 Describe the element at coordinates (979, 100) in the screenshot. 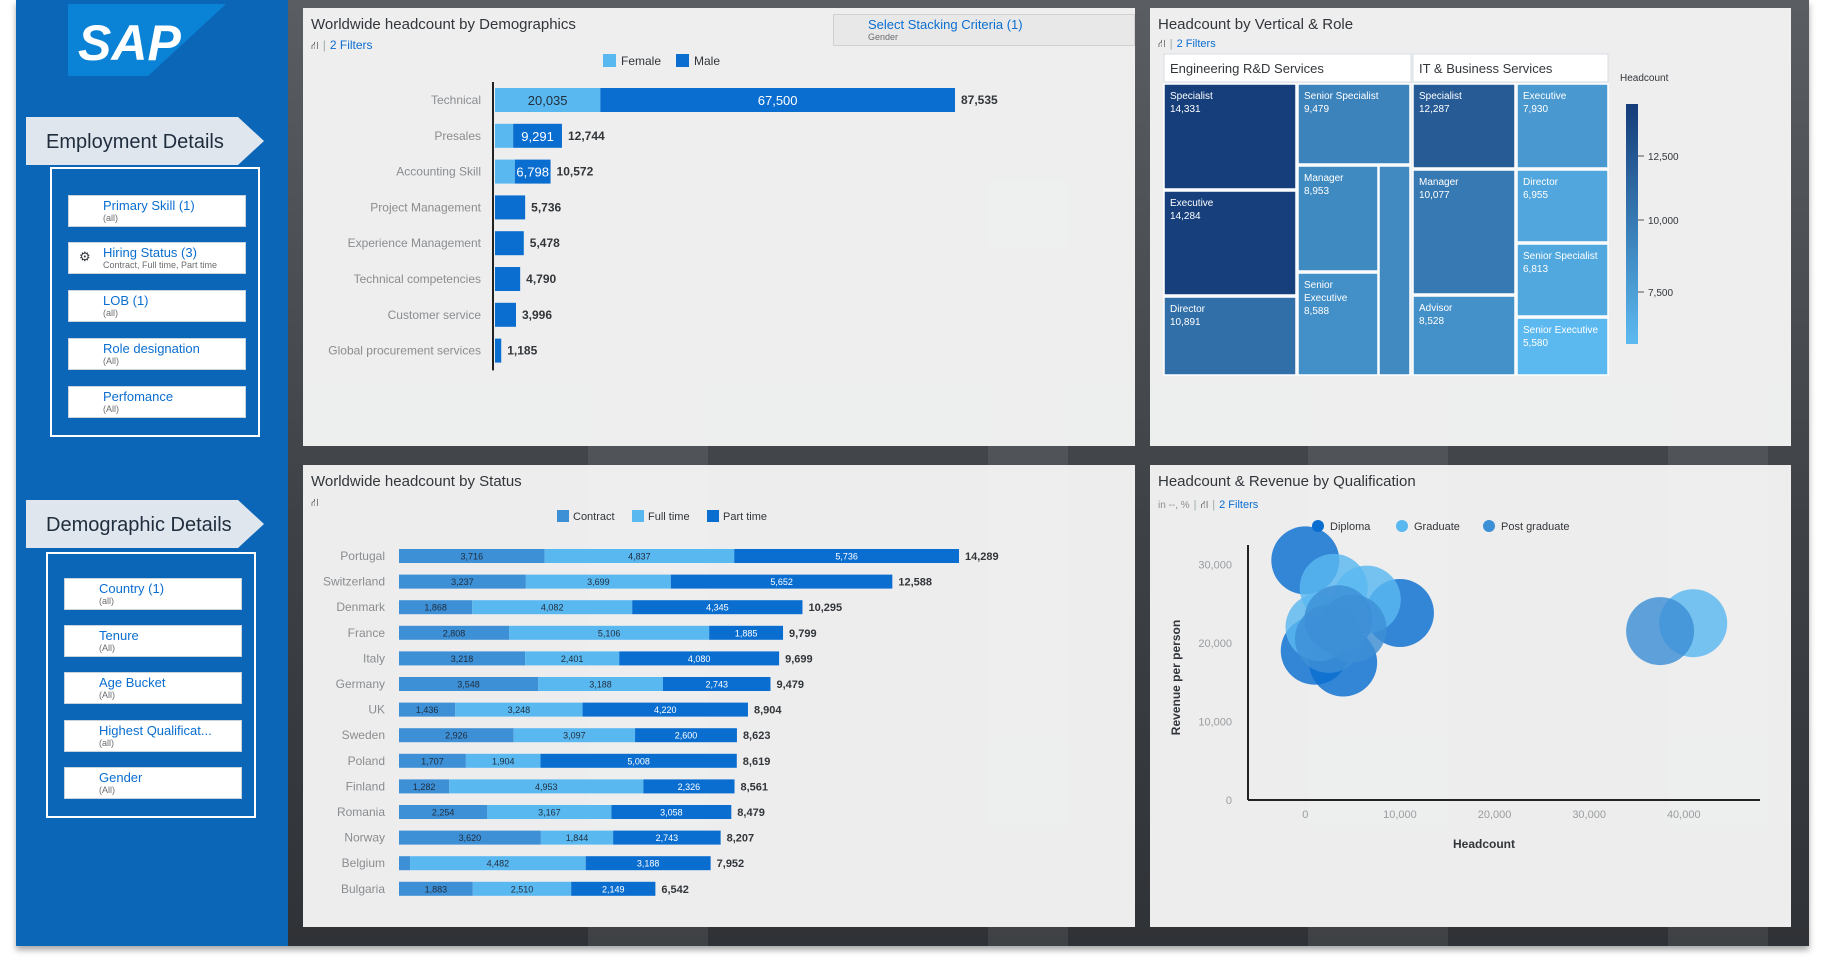

I see `bar-total-label: 87,535` at that location.